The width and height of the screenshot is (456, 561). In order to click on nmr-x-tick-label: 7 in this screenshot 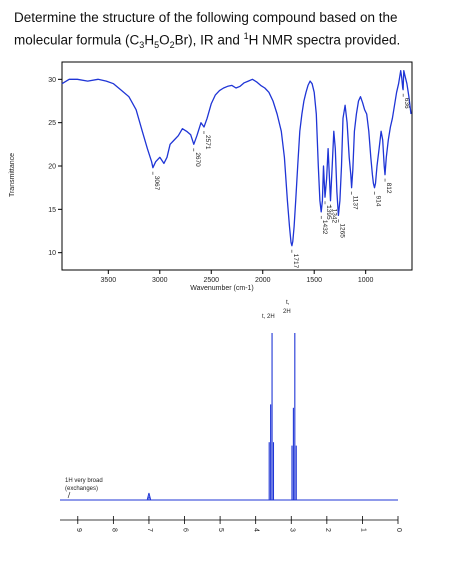, I will do `click(149, 530)`.